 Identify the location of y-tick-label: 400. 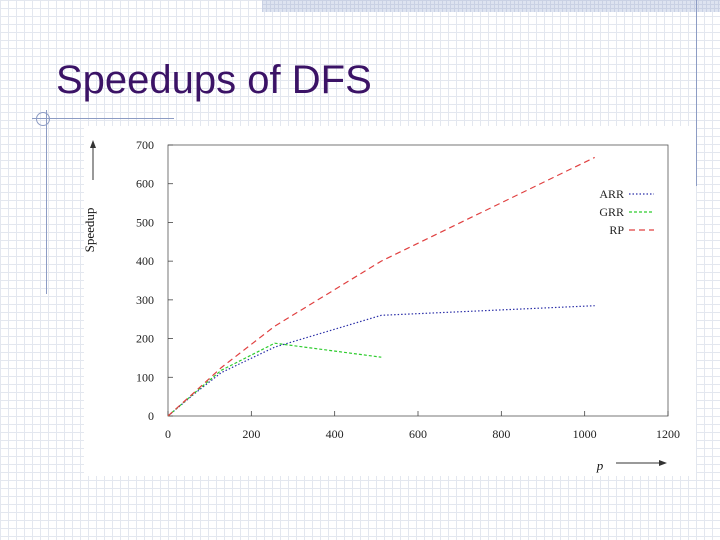
(145, 261).